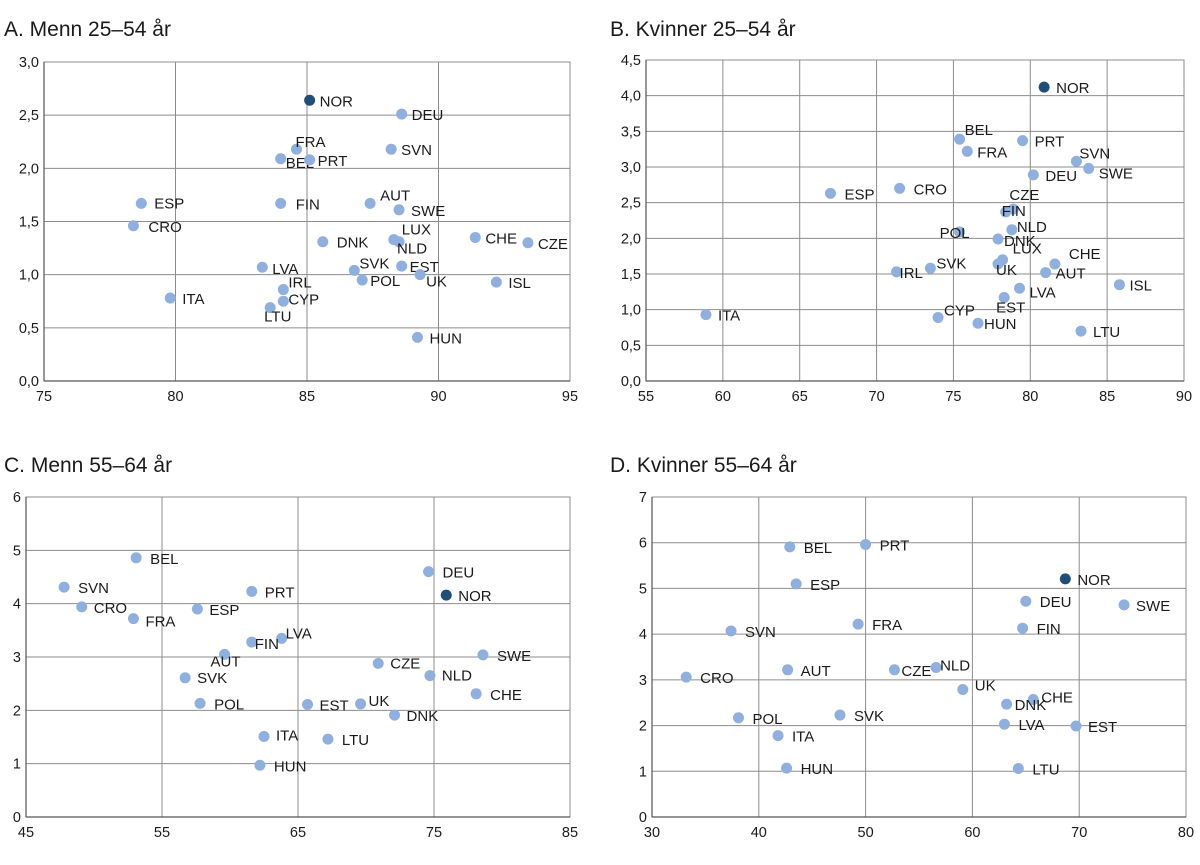  Describe the element at coordinates (193, 299) in the screenshot. I see `point-label-ita: ITA` at that location.